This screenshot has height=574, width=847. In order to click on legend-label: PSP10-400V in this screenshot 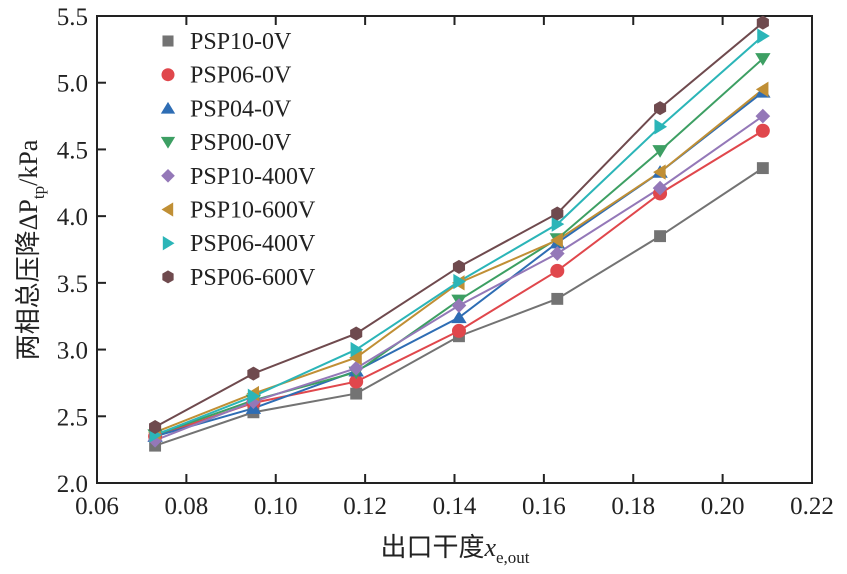, I will do `click(253, 177)`.